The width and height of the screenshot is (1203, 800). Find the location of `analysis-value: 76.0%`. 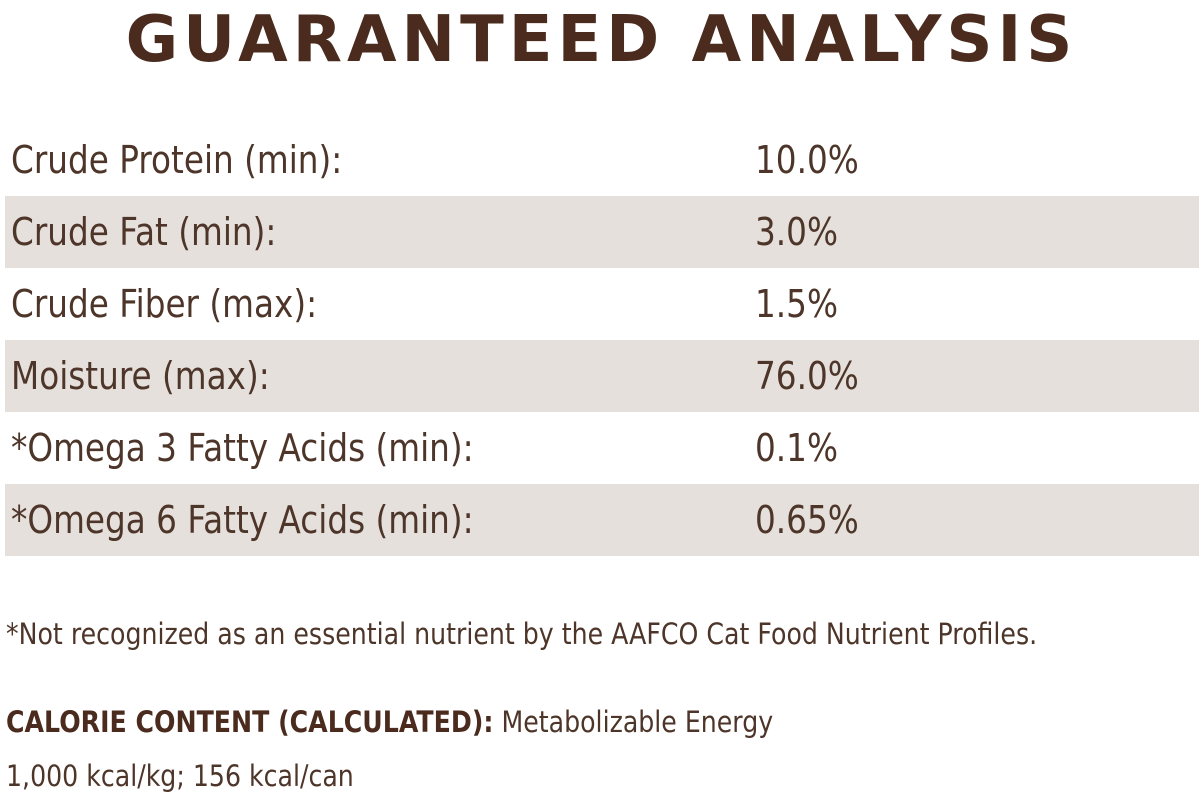

analysis-value: 76.0% is located at coordinates (807, 376).